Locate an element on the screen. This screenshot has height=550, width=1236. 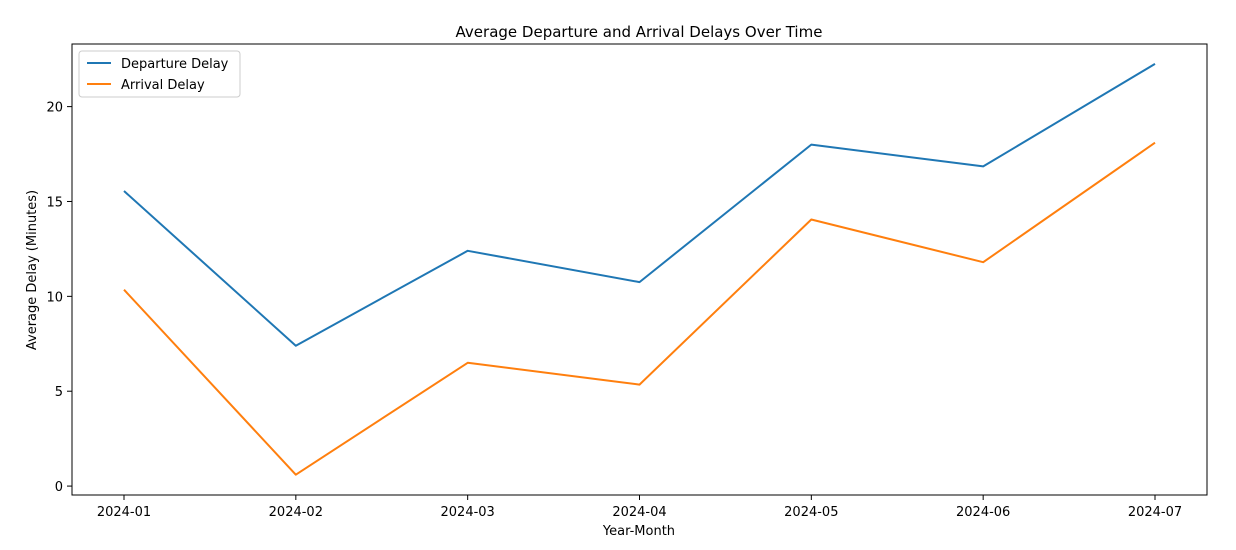
x-tick-label: 2024-05 is located at coordinates (811, 512).